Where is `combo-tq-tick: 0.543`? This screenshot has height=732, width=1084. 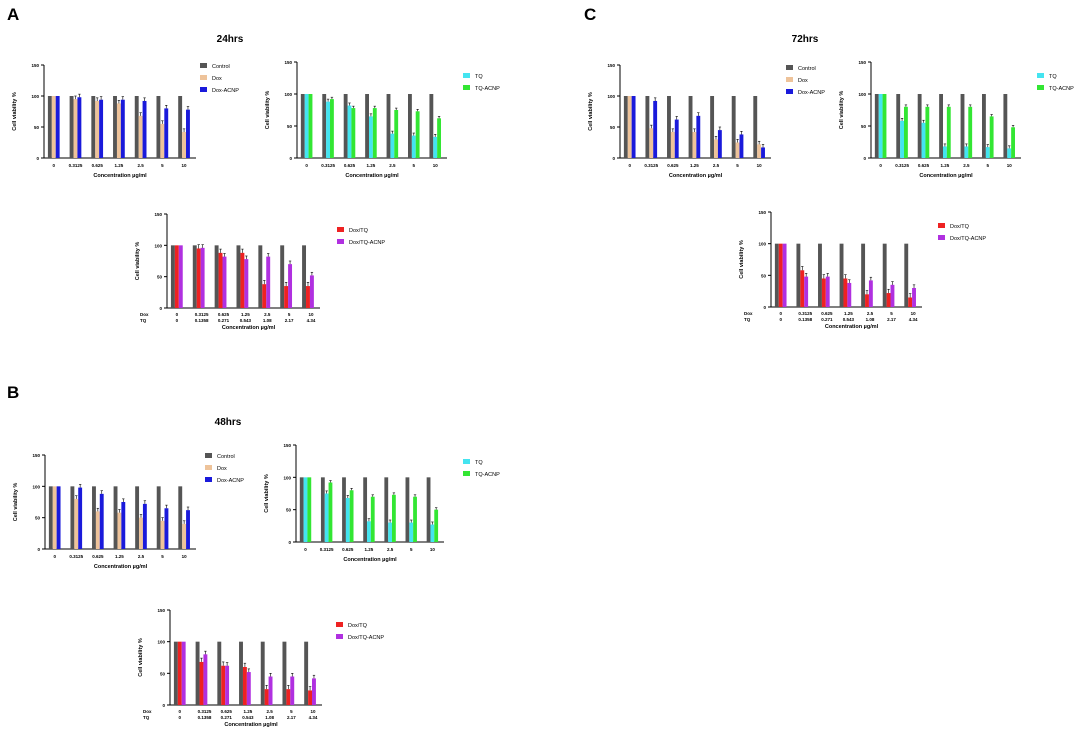 combo-tq-tick: 0.543 is located at coordinates (248, 717).